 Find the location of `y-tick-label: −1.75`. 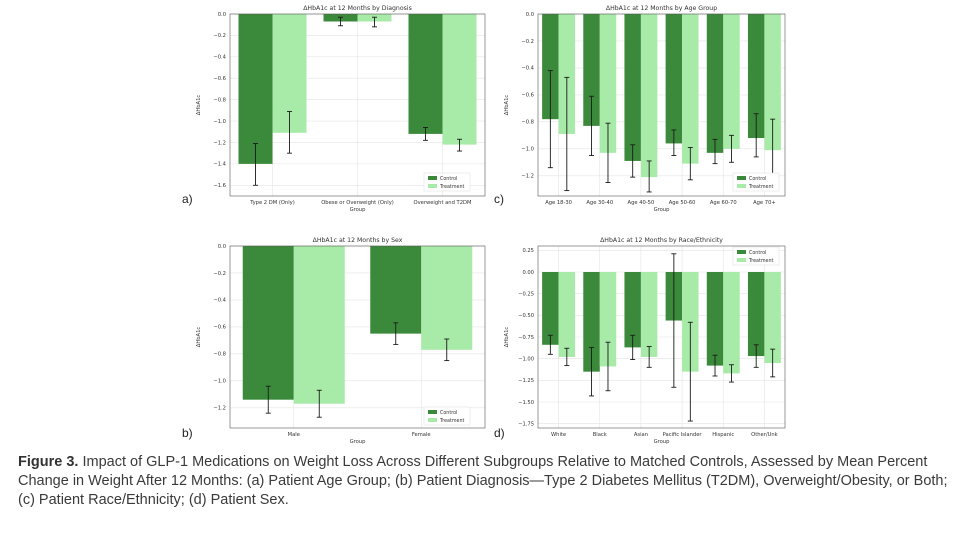

y-tick-label: −1.75 is located at coordinates (526, 424).